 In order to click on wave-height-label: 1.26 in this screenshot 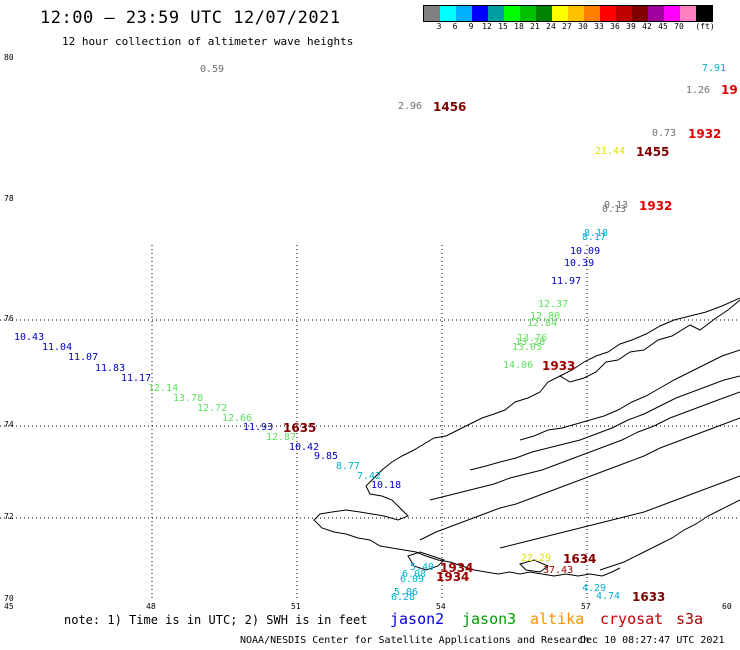, I will do `click(698, 90)`.